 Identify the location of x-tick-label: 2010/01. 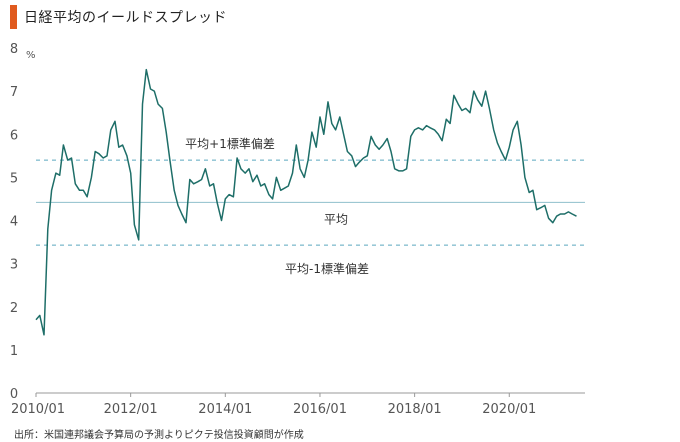
(38, 409).